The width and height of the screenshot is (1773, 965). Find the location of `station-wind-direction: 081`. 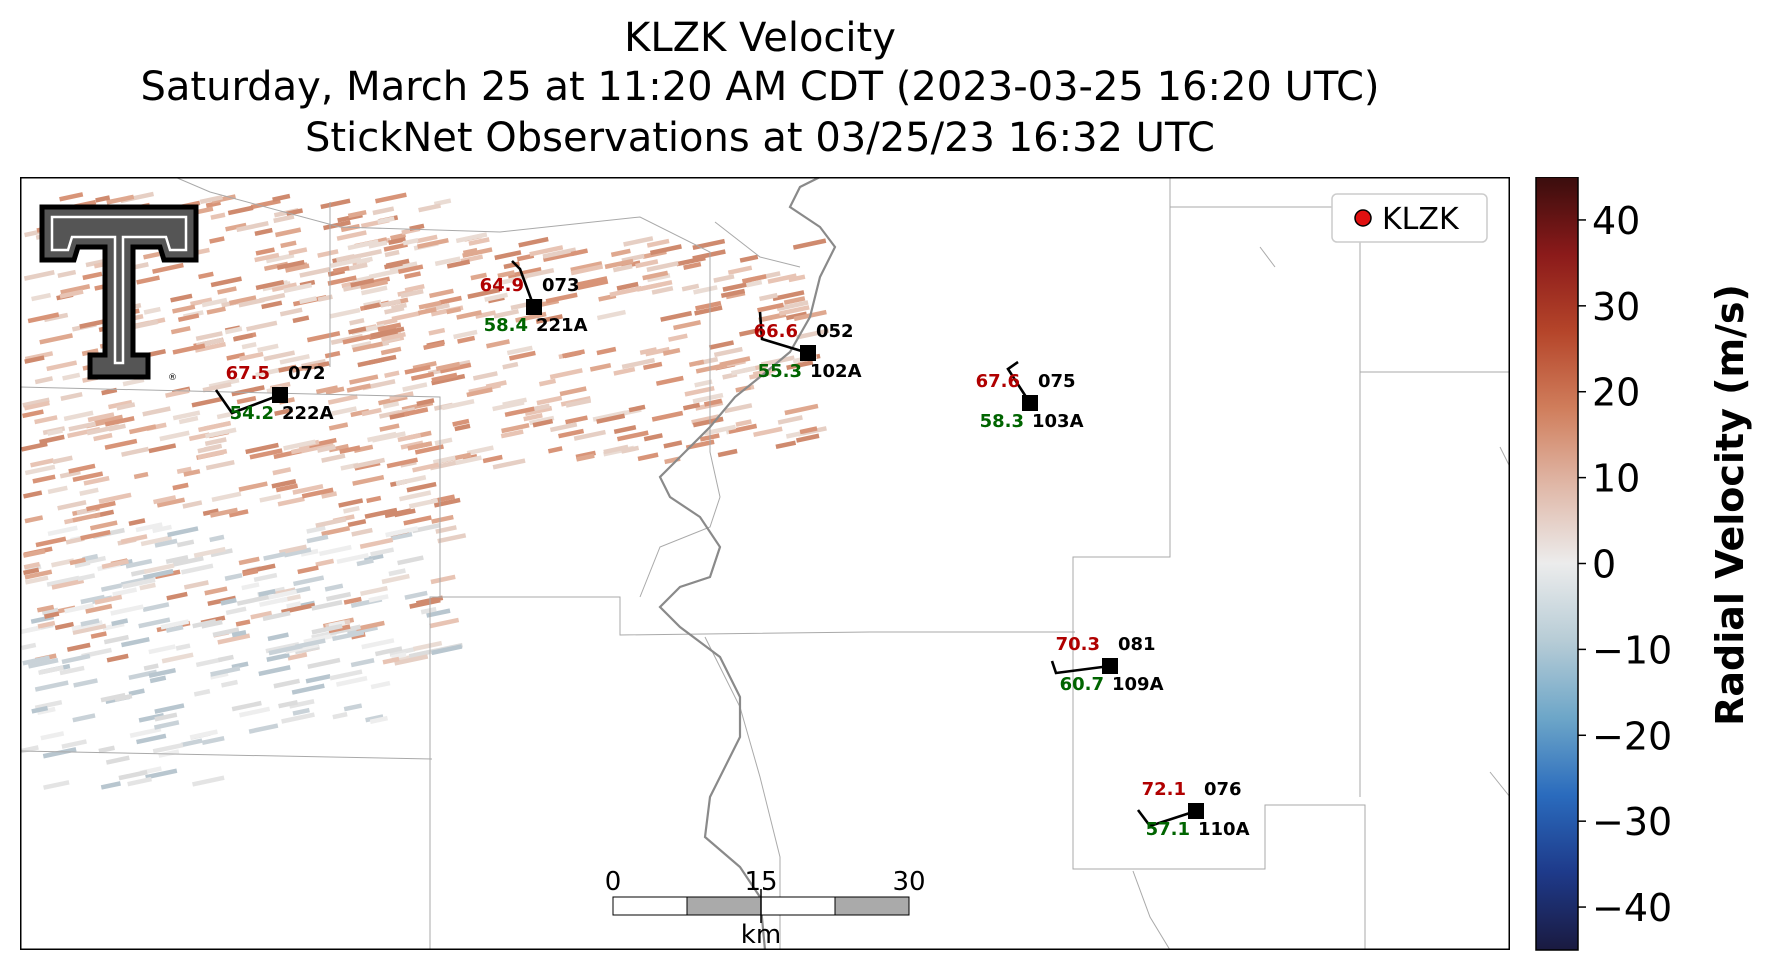

station-wind-direction: 081 is located at coordinates (1137, 644).